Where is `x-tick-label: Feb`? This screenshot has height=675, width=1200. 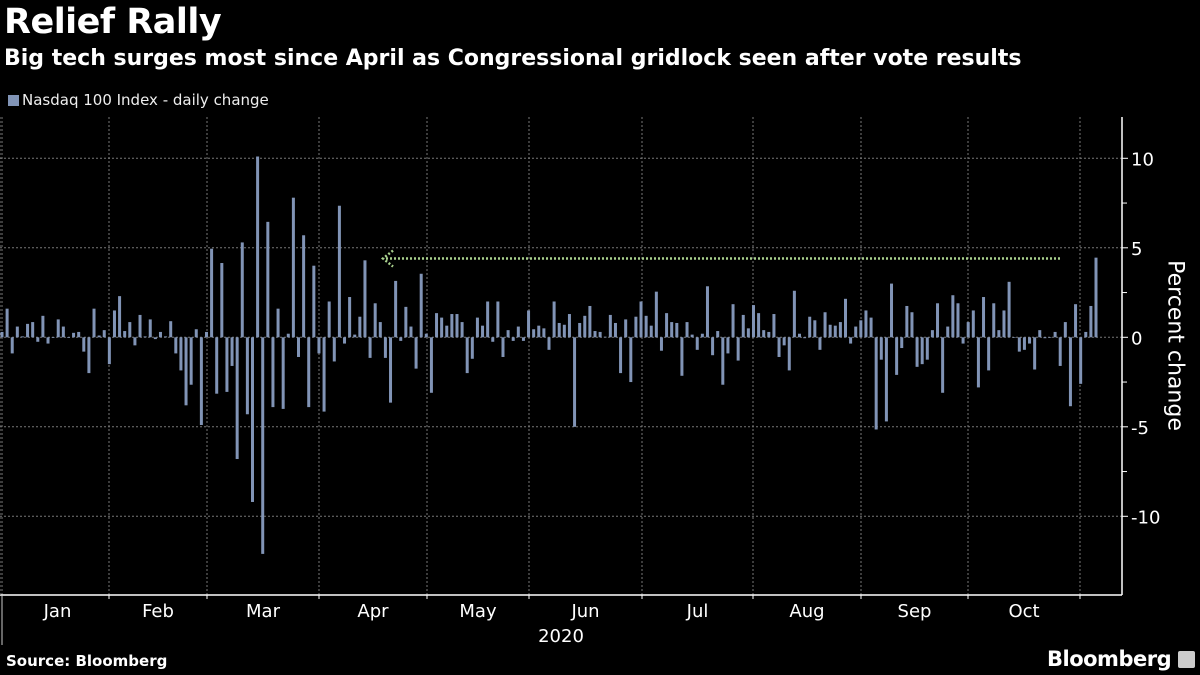
x-tick-label: Feb is located at coordinates (158, 611).